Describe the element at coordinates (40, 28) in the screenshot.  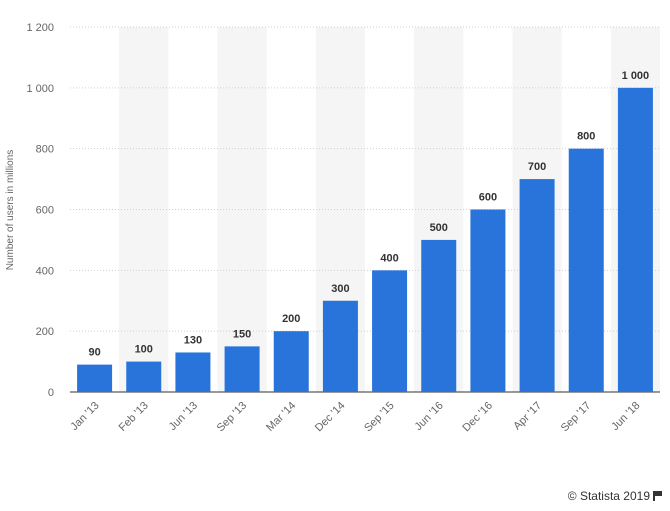
I see `y-tick-label: 1 200` at that location.